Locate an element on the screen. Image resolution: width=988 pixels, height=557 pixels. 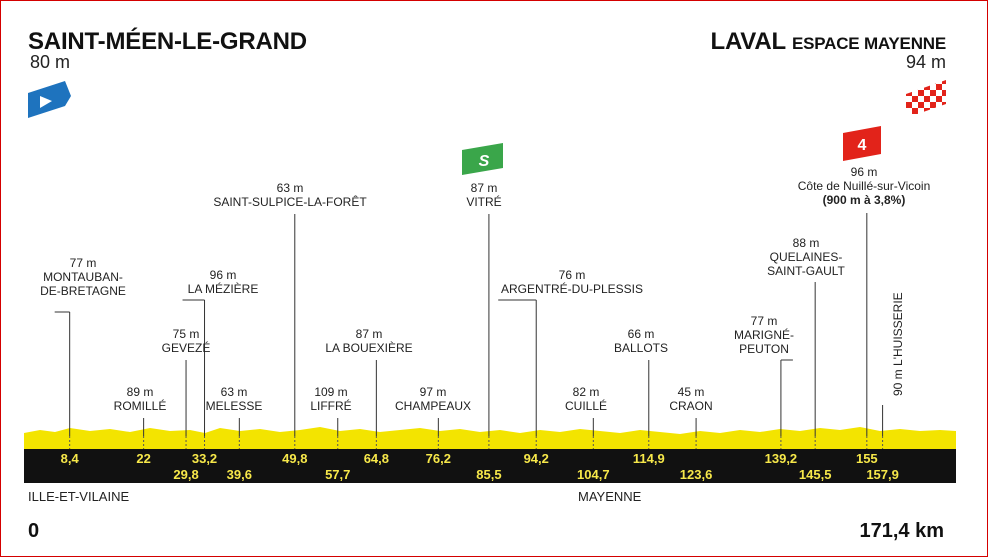
waypoint-name: MARIGNÉ- is located at coordinates (764, 335).